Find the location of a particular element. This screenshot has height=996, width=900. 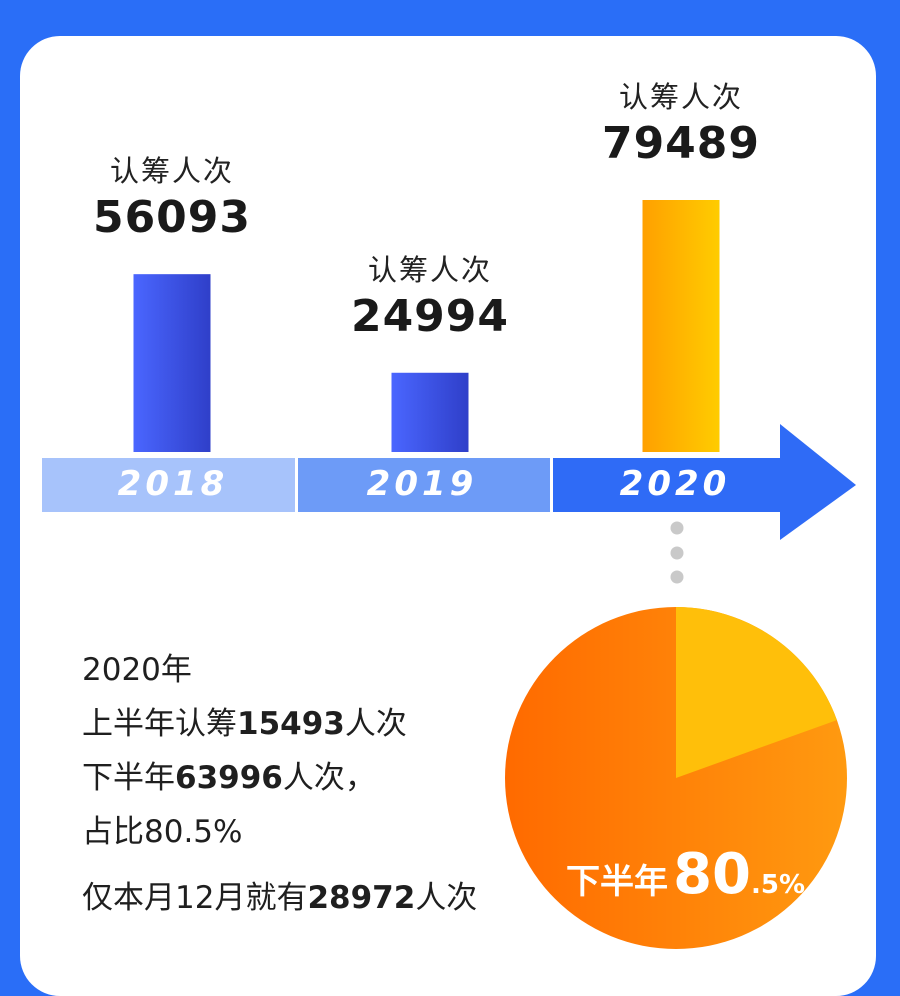

timeline-segment-2018 is located at coordinates (168, 485).